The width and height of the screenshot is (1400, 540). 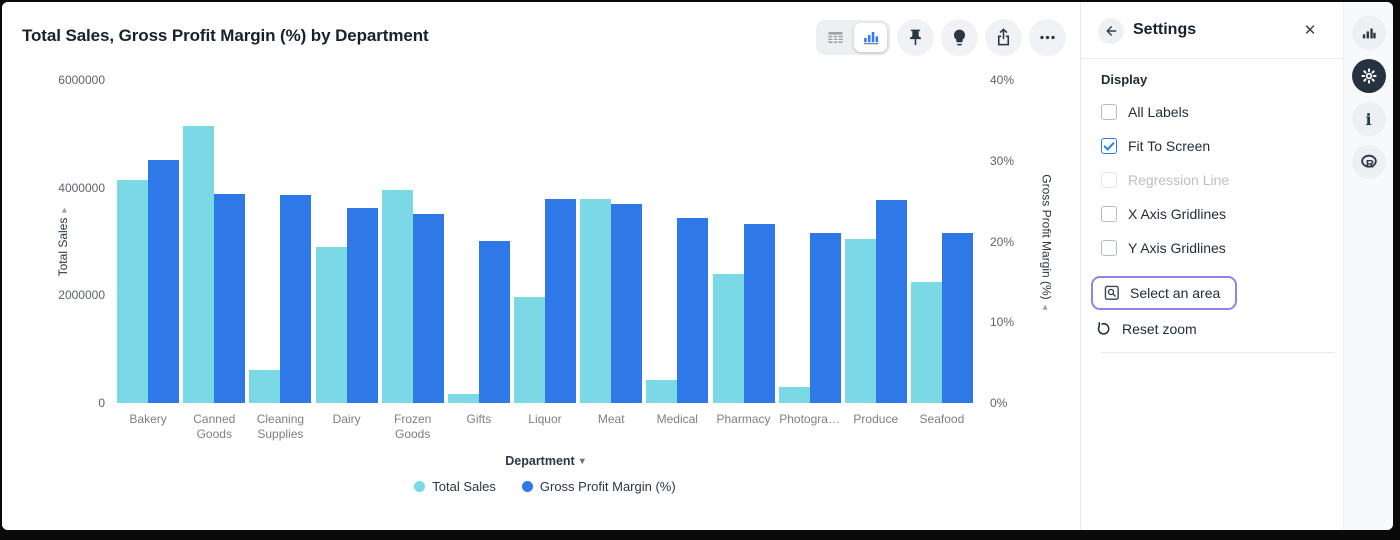 I want to click on x-tick-label: Medical, so click(x=677, y=419).